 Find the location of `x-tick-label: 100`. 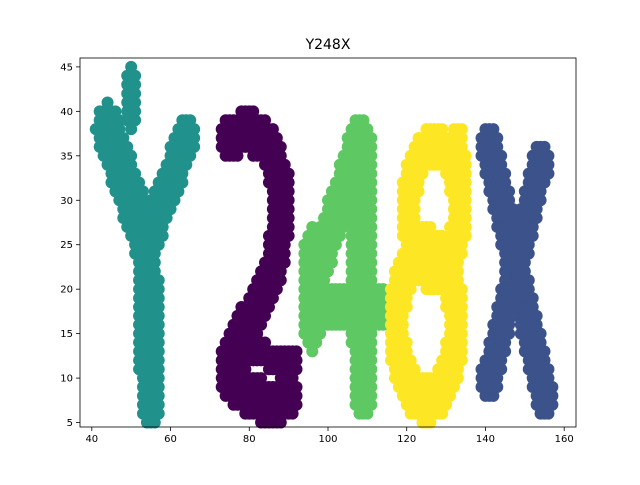

x-tick-label: 100 is located at coordinates (327, 439).